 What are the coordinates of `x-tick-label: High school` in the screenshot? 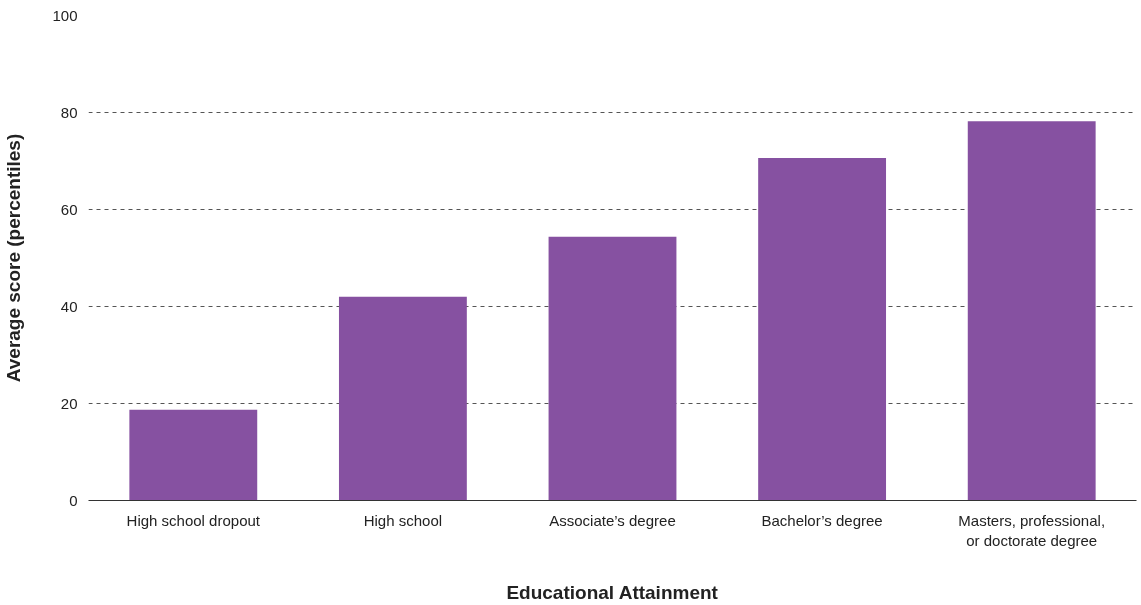 It's located at (403, 520).